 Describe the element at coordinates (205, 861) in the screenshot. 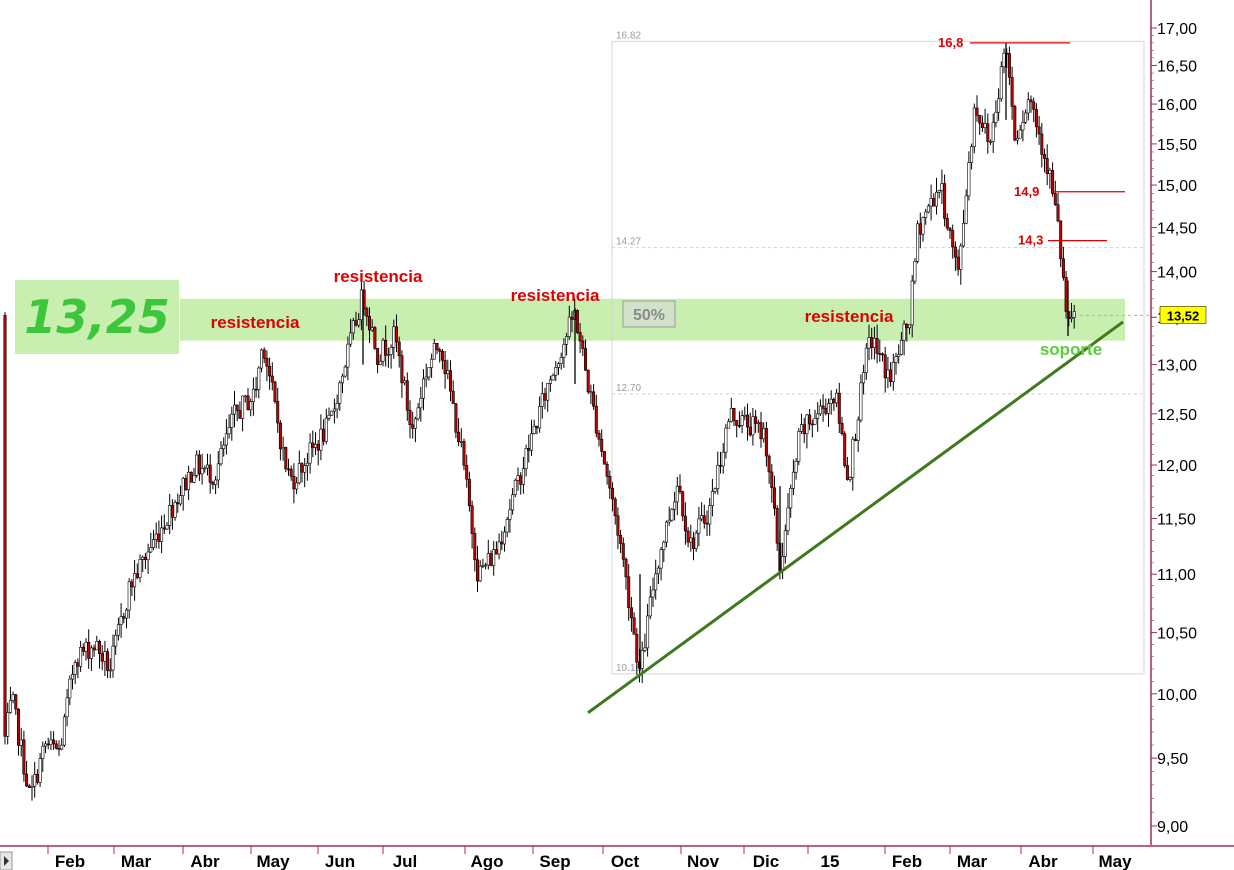

I see `time-tick-label: Abr` at that location.